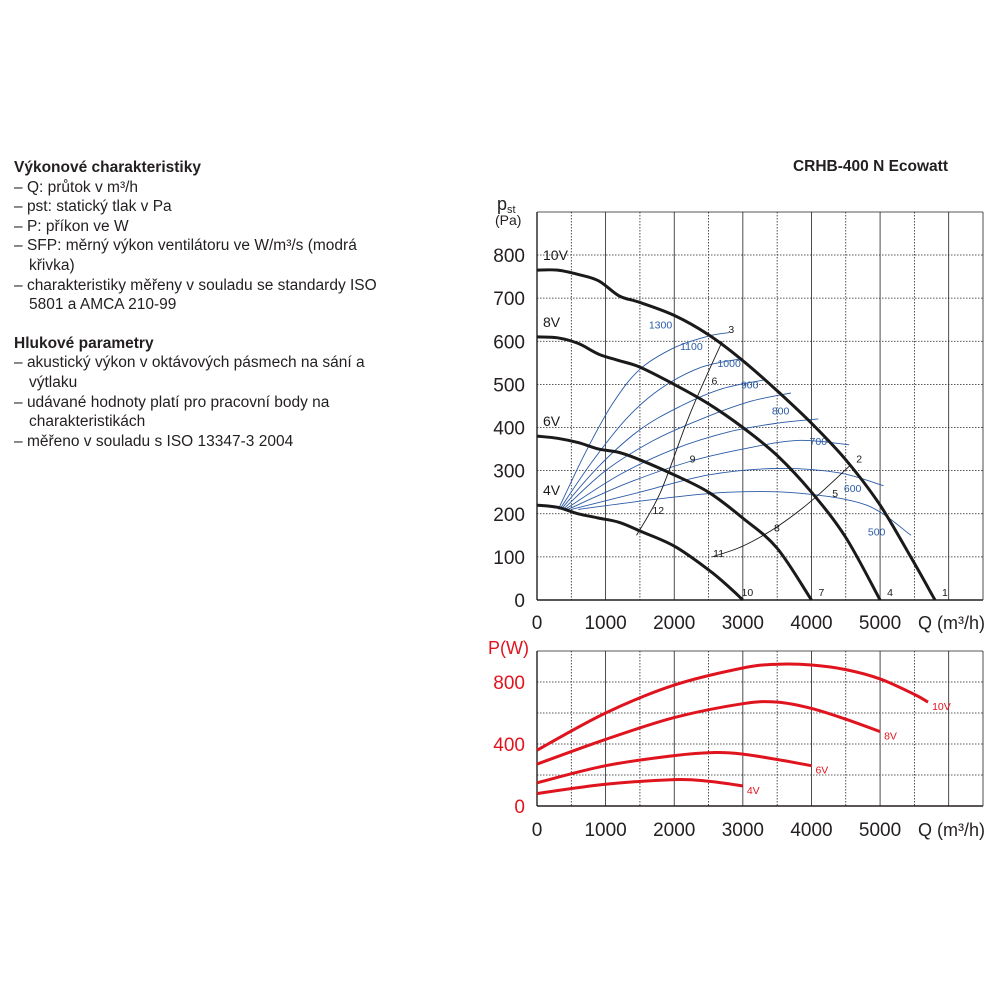 This screenshot has width=1000, height=1000. Describe the element at coordinates (890, 737) in the screenshot. I see `power-curve-label: 8V` at that location.